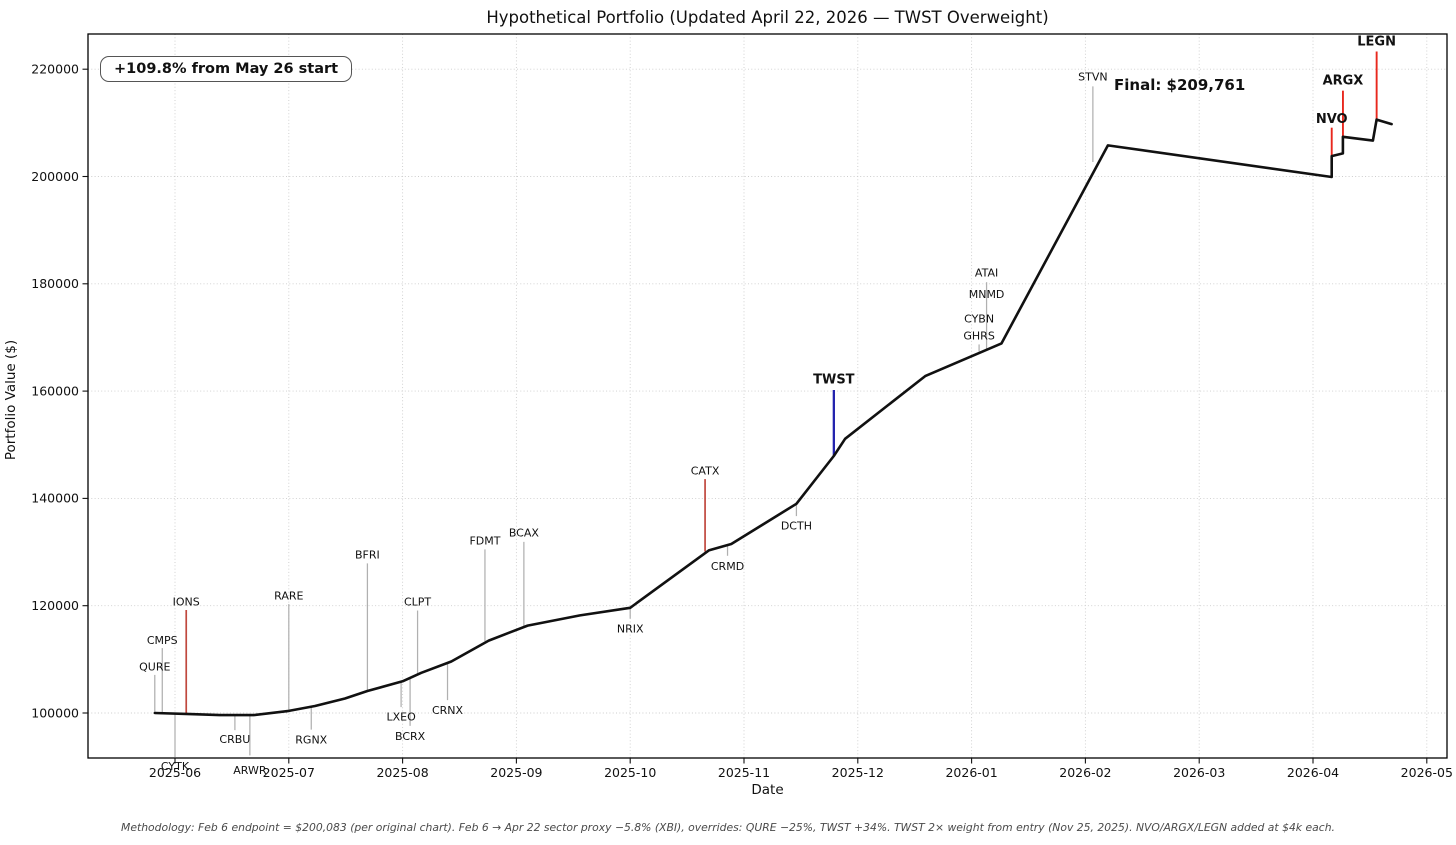  I want to click on x-tick-label: 2025-10, so click(630, 772).